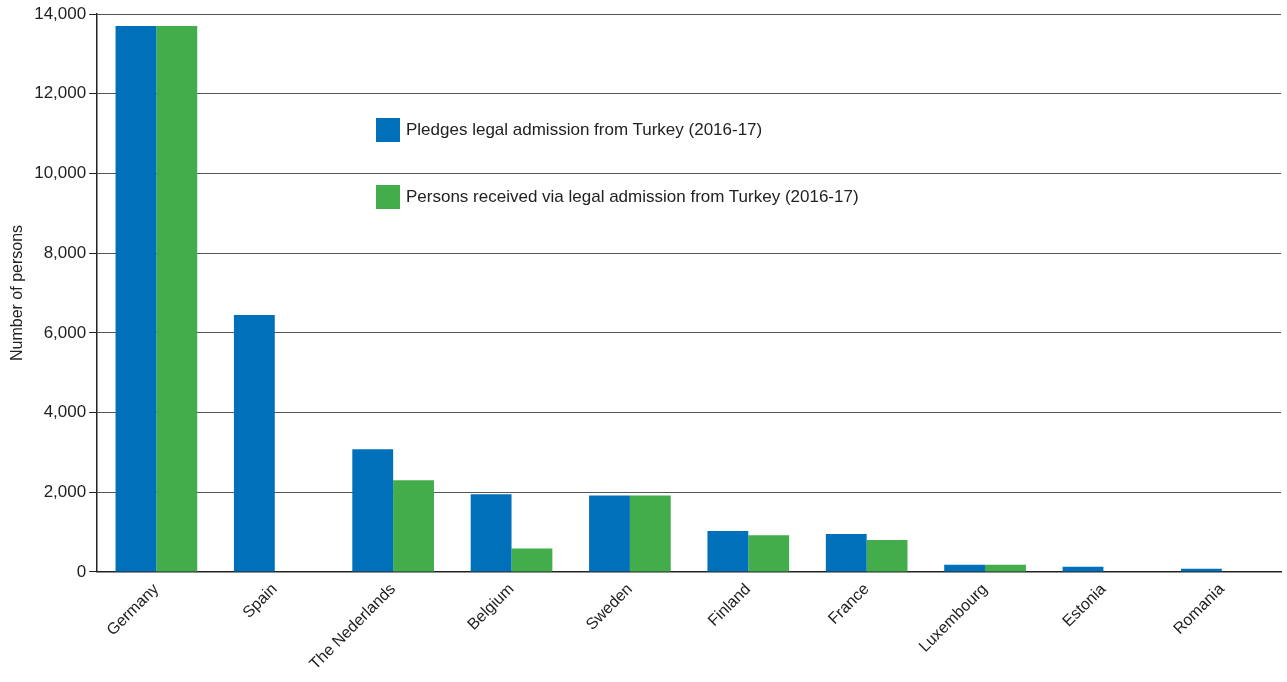  Describe the element at coordinates (632, 197) in the screenshot. I see `legend-label: Persons received via legal admission from Turkey (2016-17)` at that location.